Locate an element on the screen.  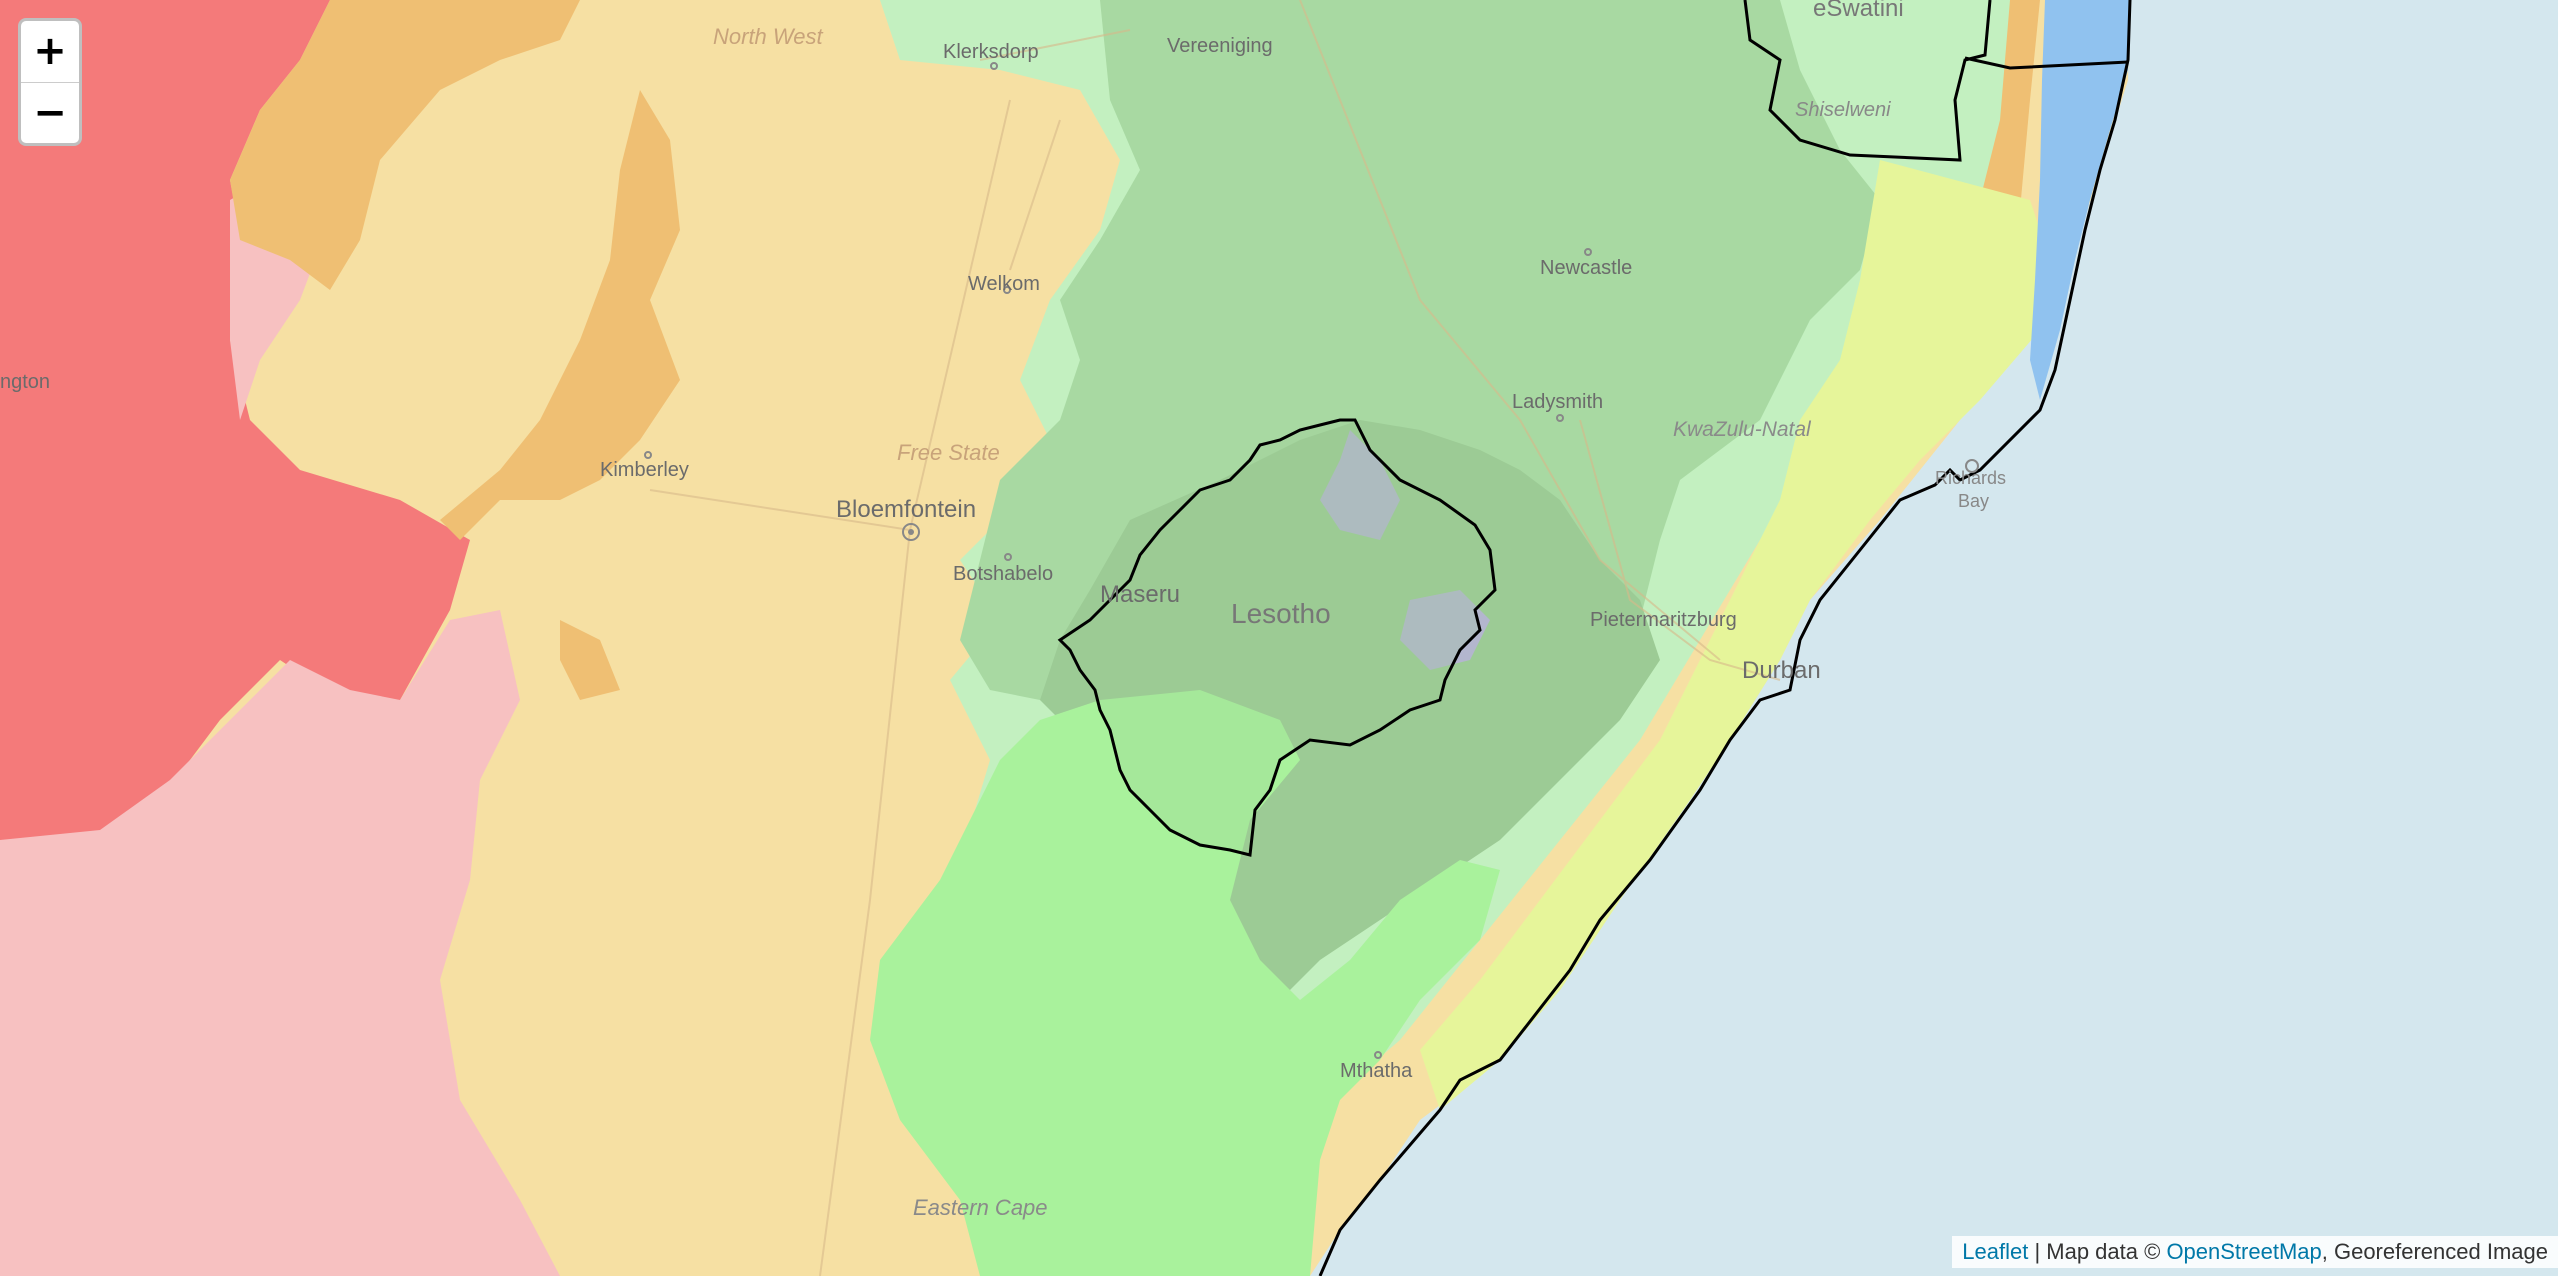
label-lesotho: Lesotho is located at coordinates (1281, 613).